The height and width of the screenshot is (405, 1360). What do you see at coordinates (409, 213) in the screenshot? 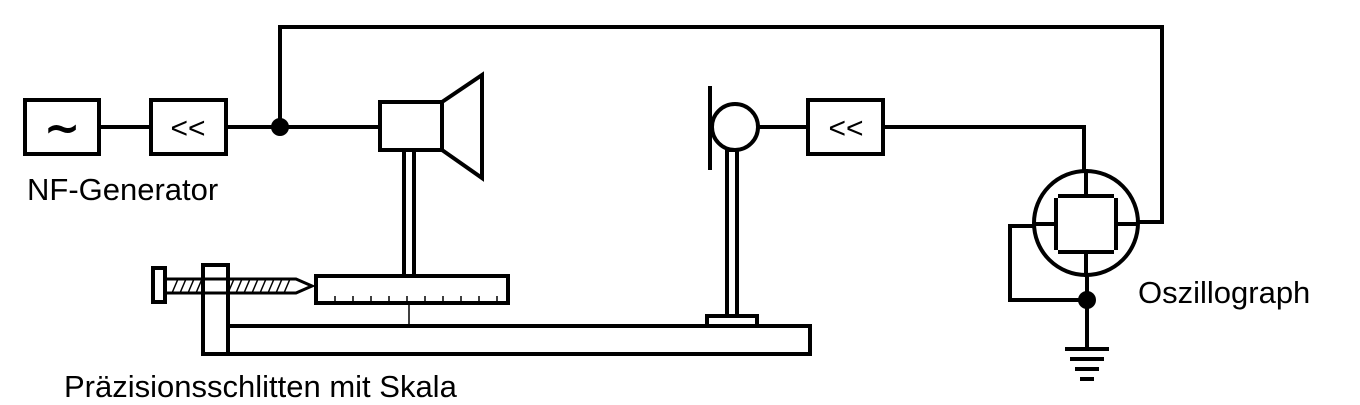
I see `speaker-stand` at bounding box center [409, 213].